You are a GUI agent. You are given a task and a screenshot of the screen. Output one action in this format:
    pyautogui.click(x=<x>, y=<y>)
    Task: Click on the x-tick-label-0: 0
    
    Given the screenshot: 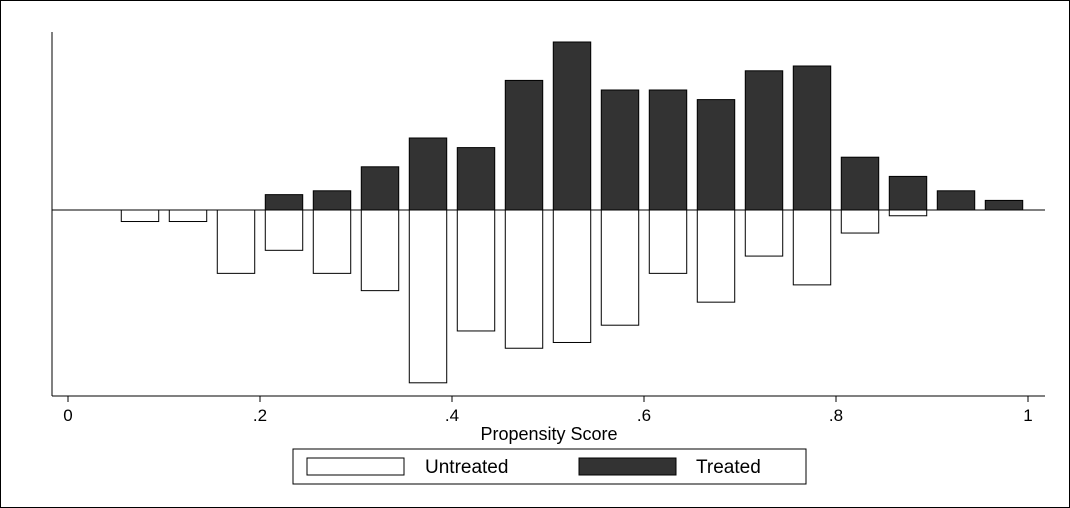 What is the action you would take?
    pyautogui.click(x=67, y=415)
    